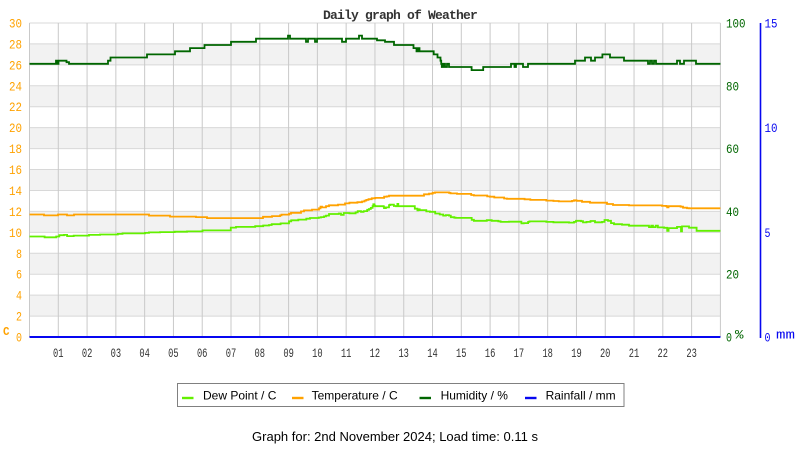 The width and height of the screenshot is (800, 455). I want to click on svg-text: 09, so click(288, 354).